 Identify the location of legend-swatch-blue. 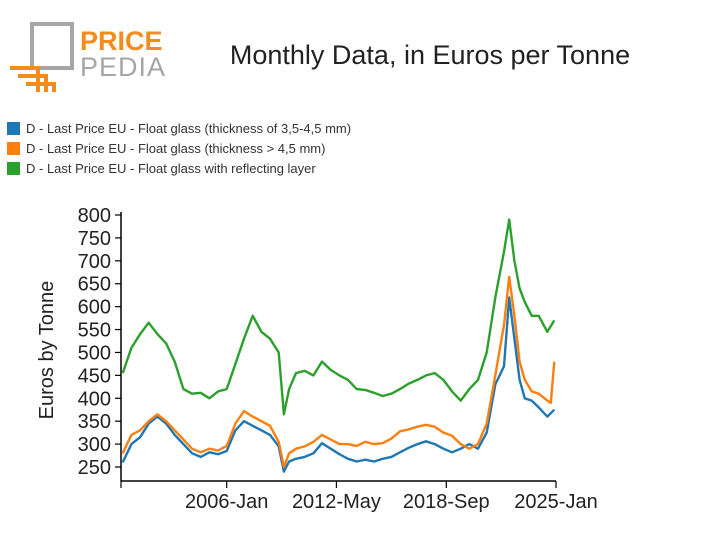
(13, 128).